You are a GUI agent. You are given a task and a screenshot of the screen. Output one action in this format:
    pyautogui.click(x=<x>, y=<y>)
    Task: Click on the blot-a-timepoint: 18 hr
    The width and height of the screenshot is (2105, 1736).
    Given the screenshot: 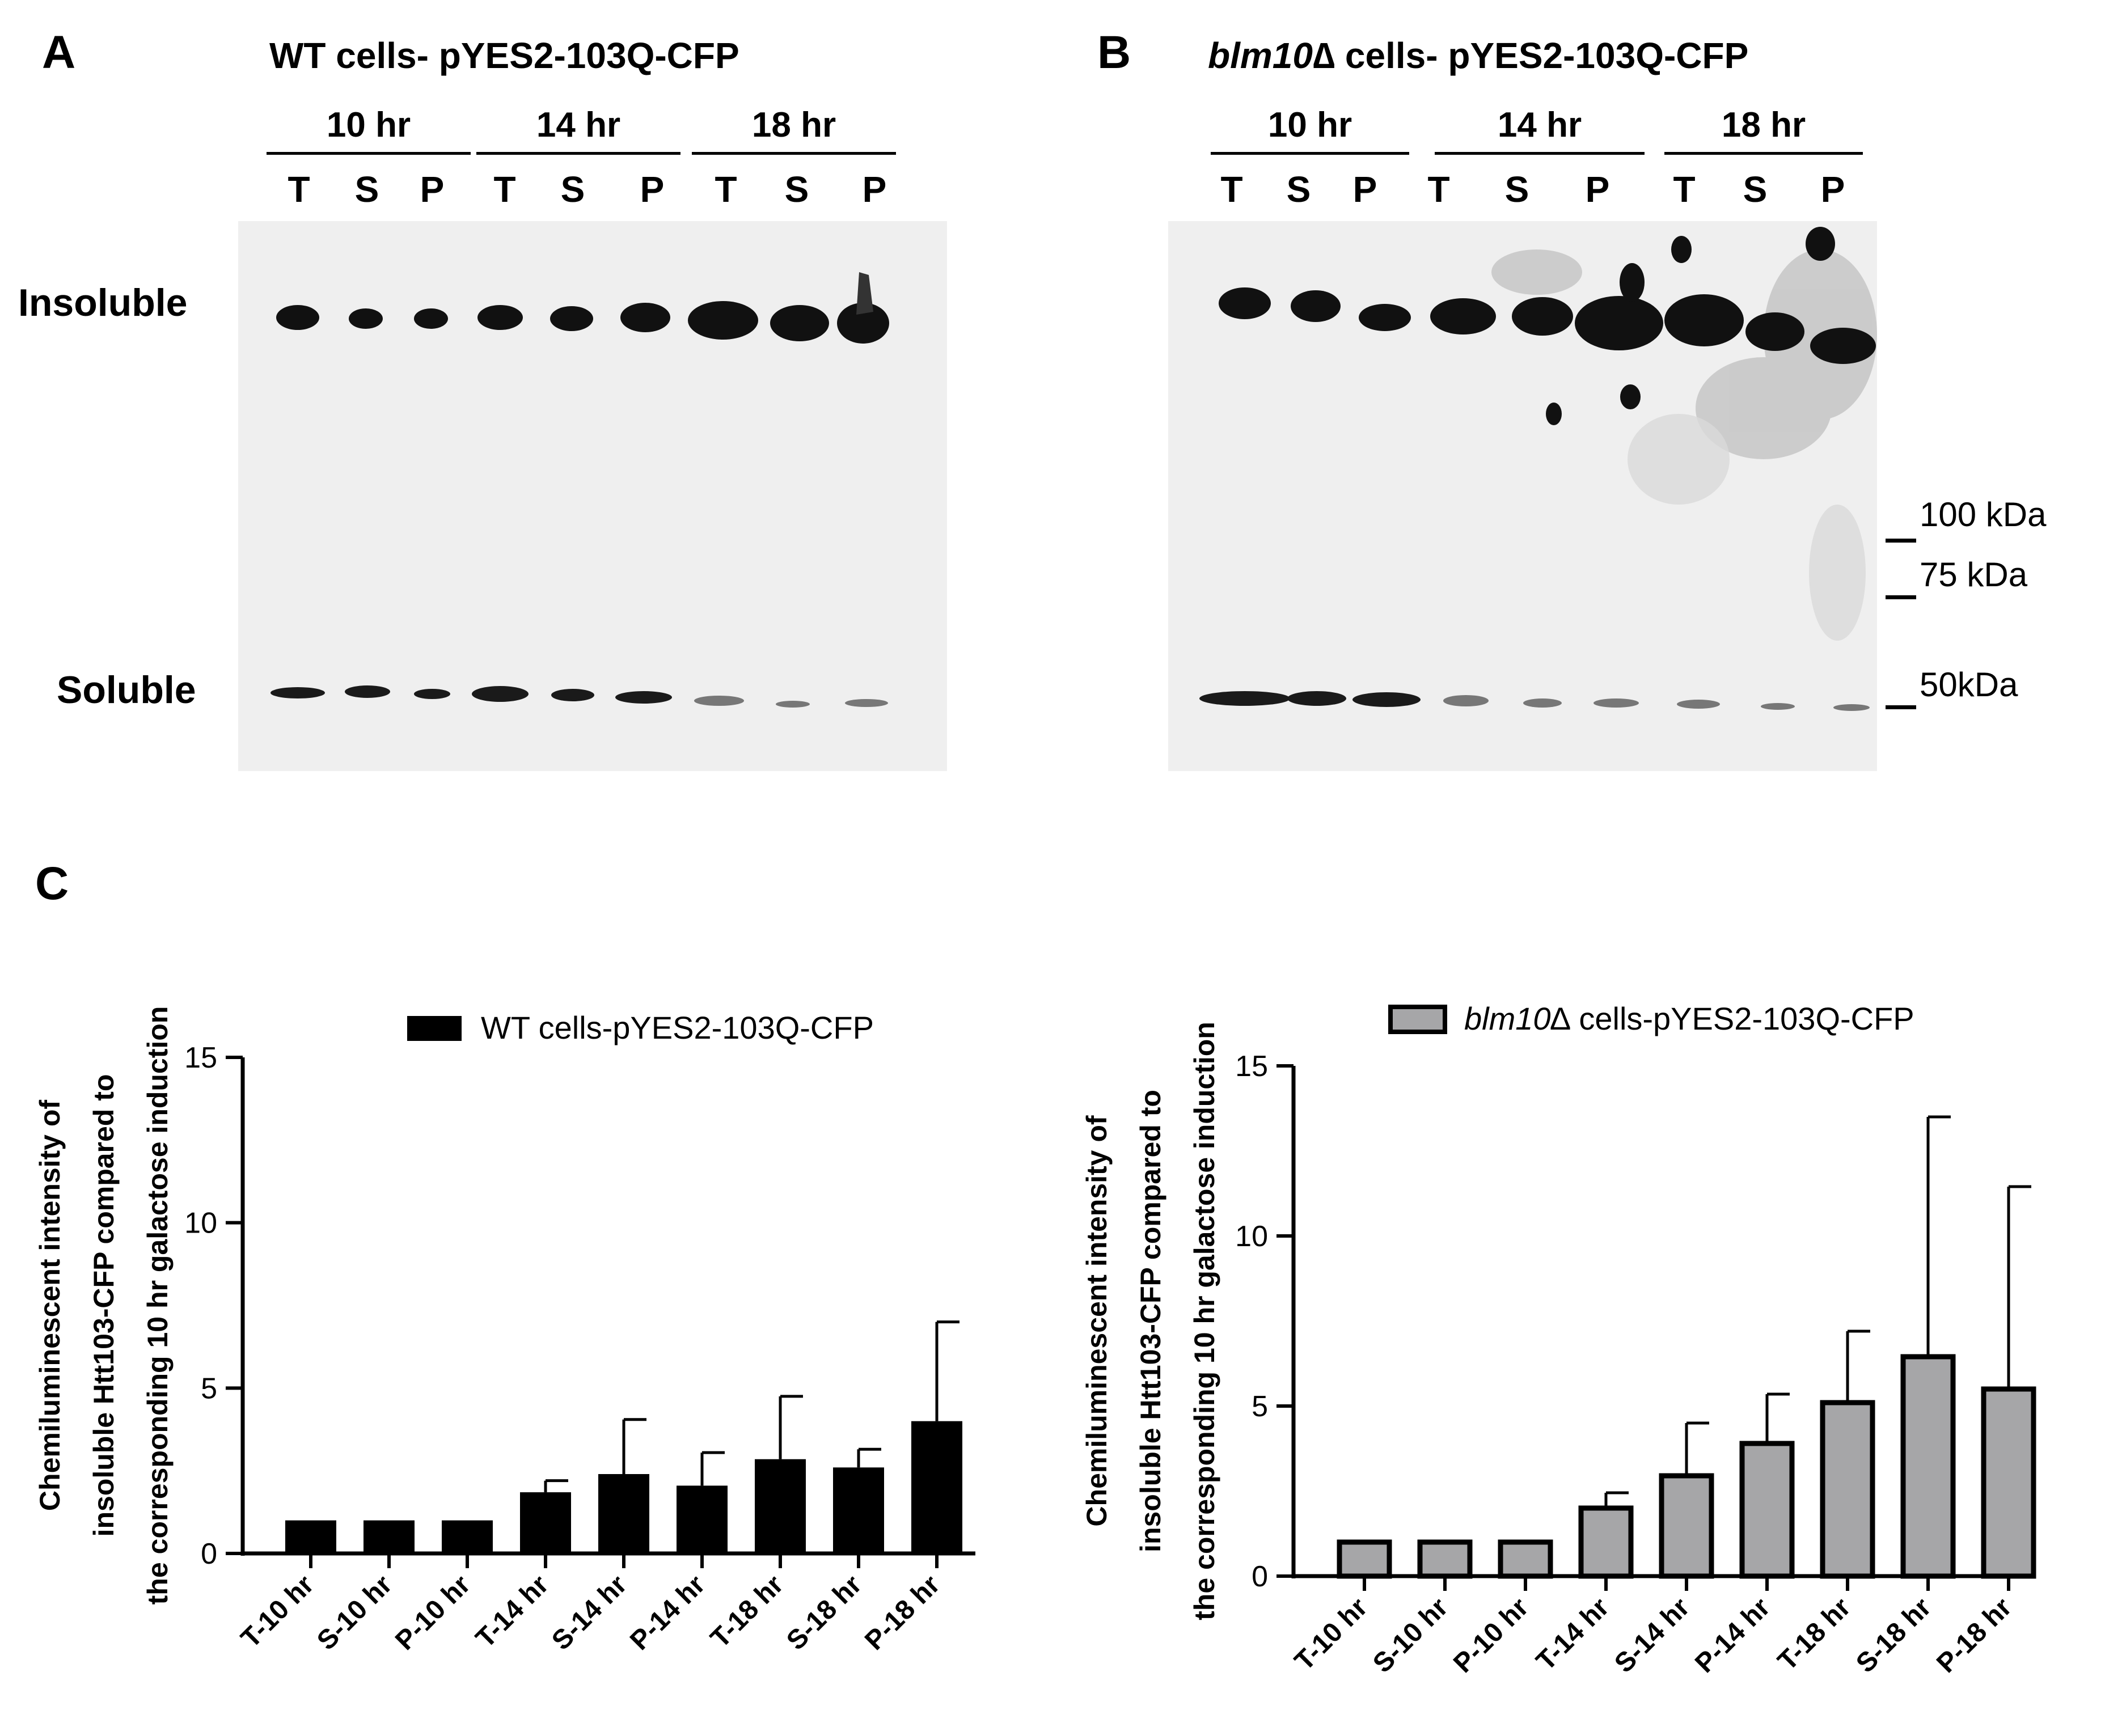 What is the action you would take?
    pyautogui.click(x=793, y=125)
    